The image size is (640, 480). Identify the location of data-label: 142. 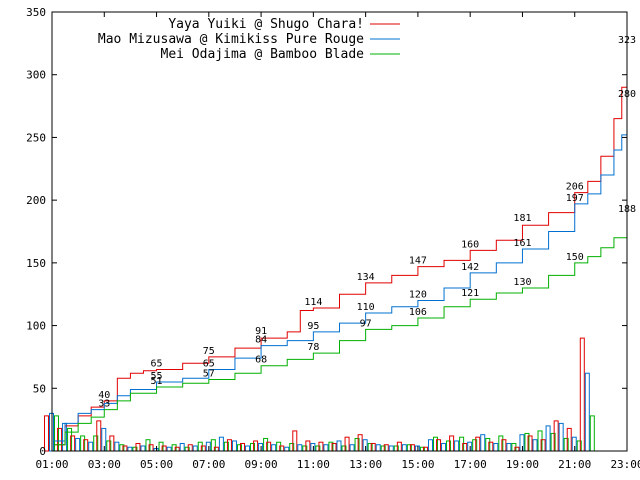
(470, 267).